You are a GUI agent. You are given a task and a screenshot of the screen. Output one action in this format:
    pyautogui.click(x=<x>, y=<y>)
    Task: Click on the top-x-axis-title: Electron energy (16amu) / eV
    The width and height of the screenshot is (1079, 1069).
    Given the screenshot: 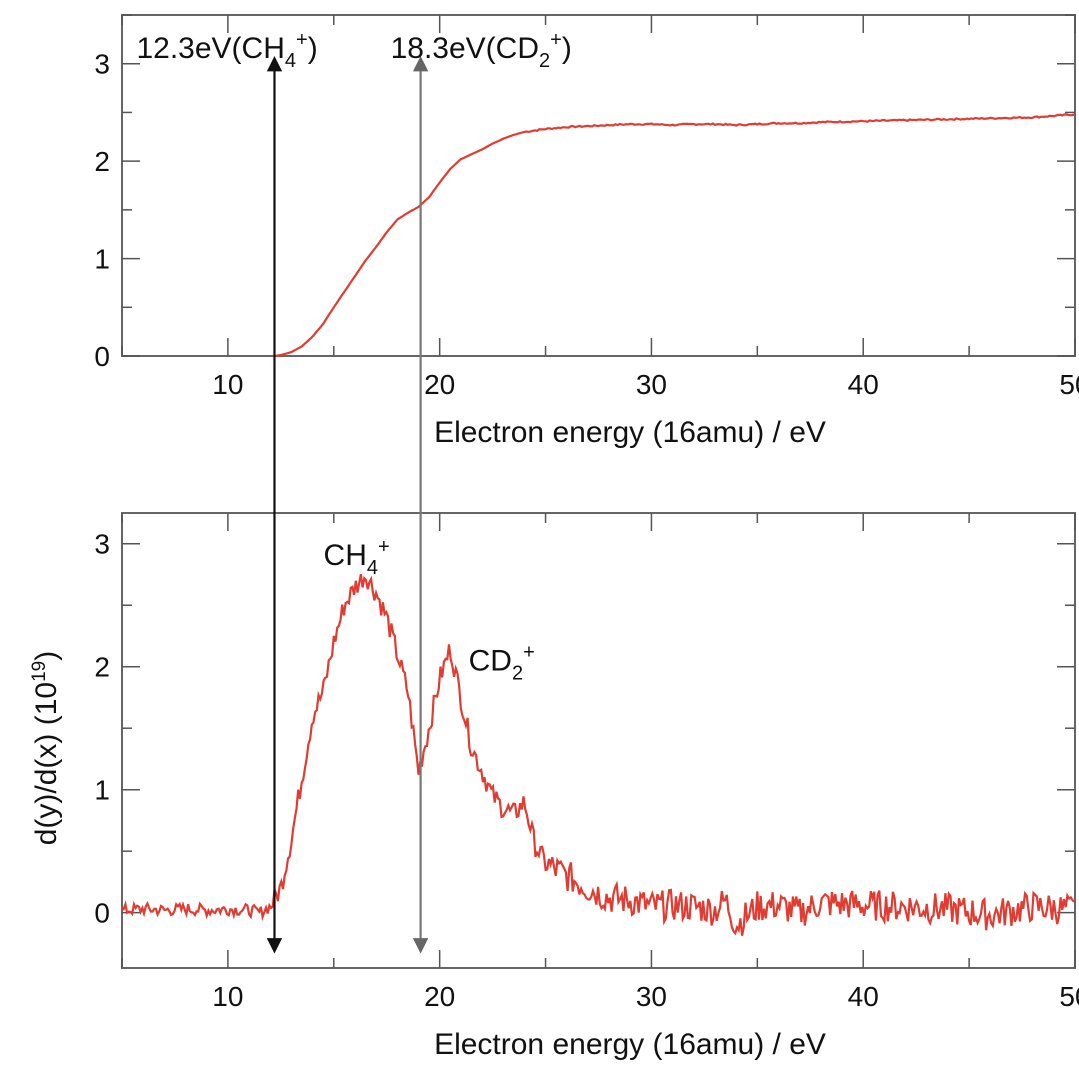 What is the action you would take?
    pyautogui.click(x=630, y=432)
    